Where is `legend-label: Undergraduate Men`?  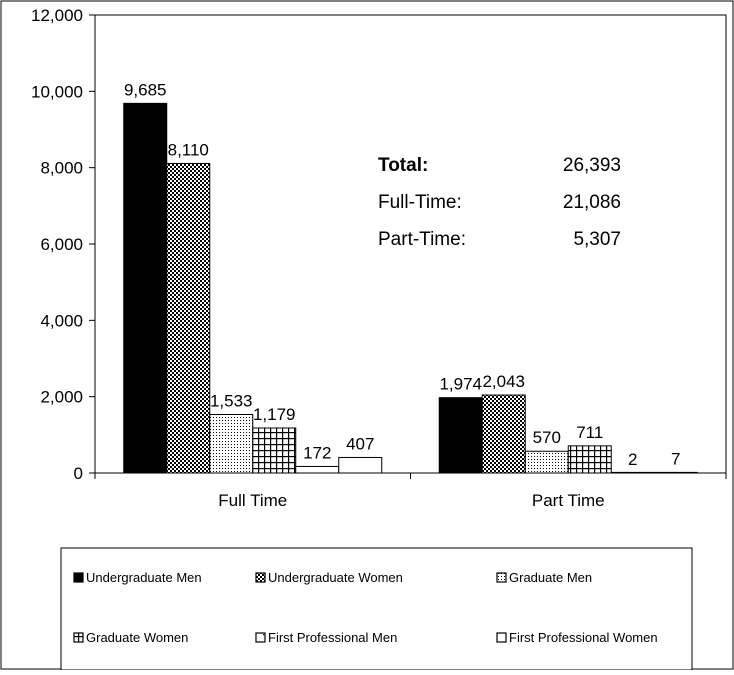
legend-label: Undergraduate Men is located at coordinates (144, 577).